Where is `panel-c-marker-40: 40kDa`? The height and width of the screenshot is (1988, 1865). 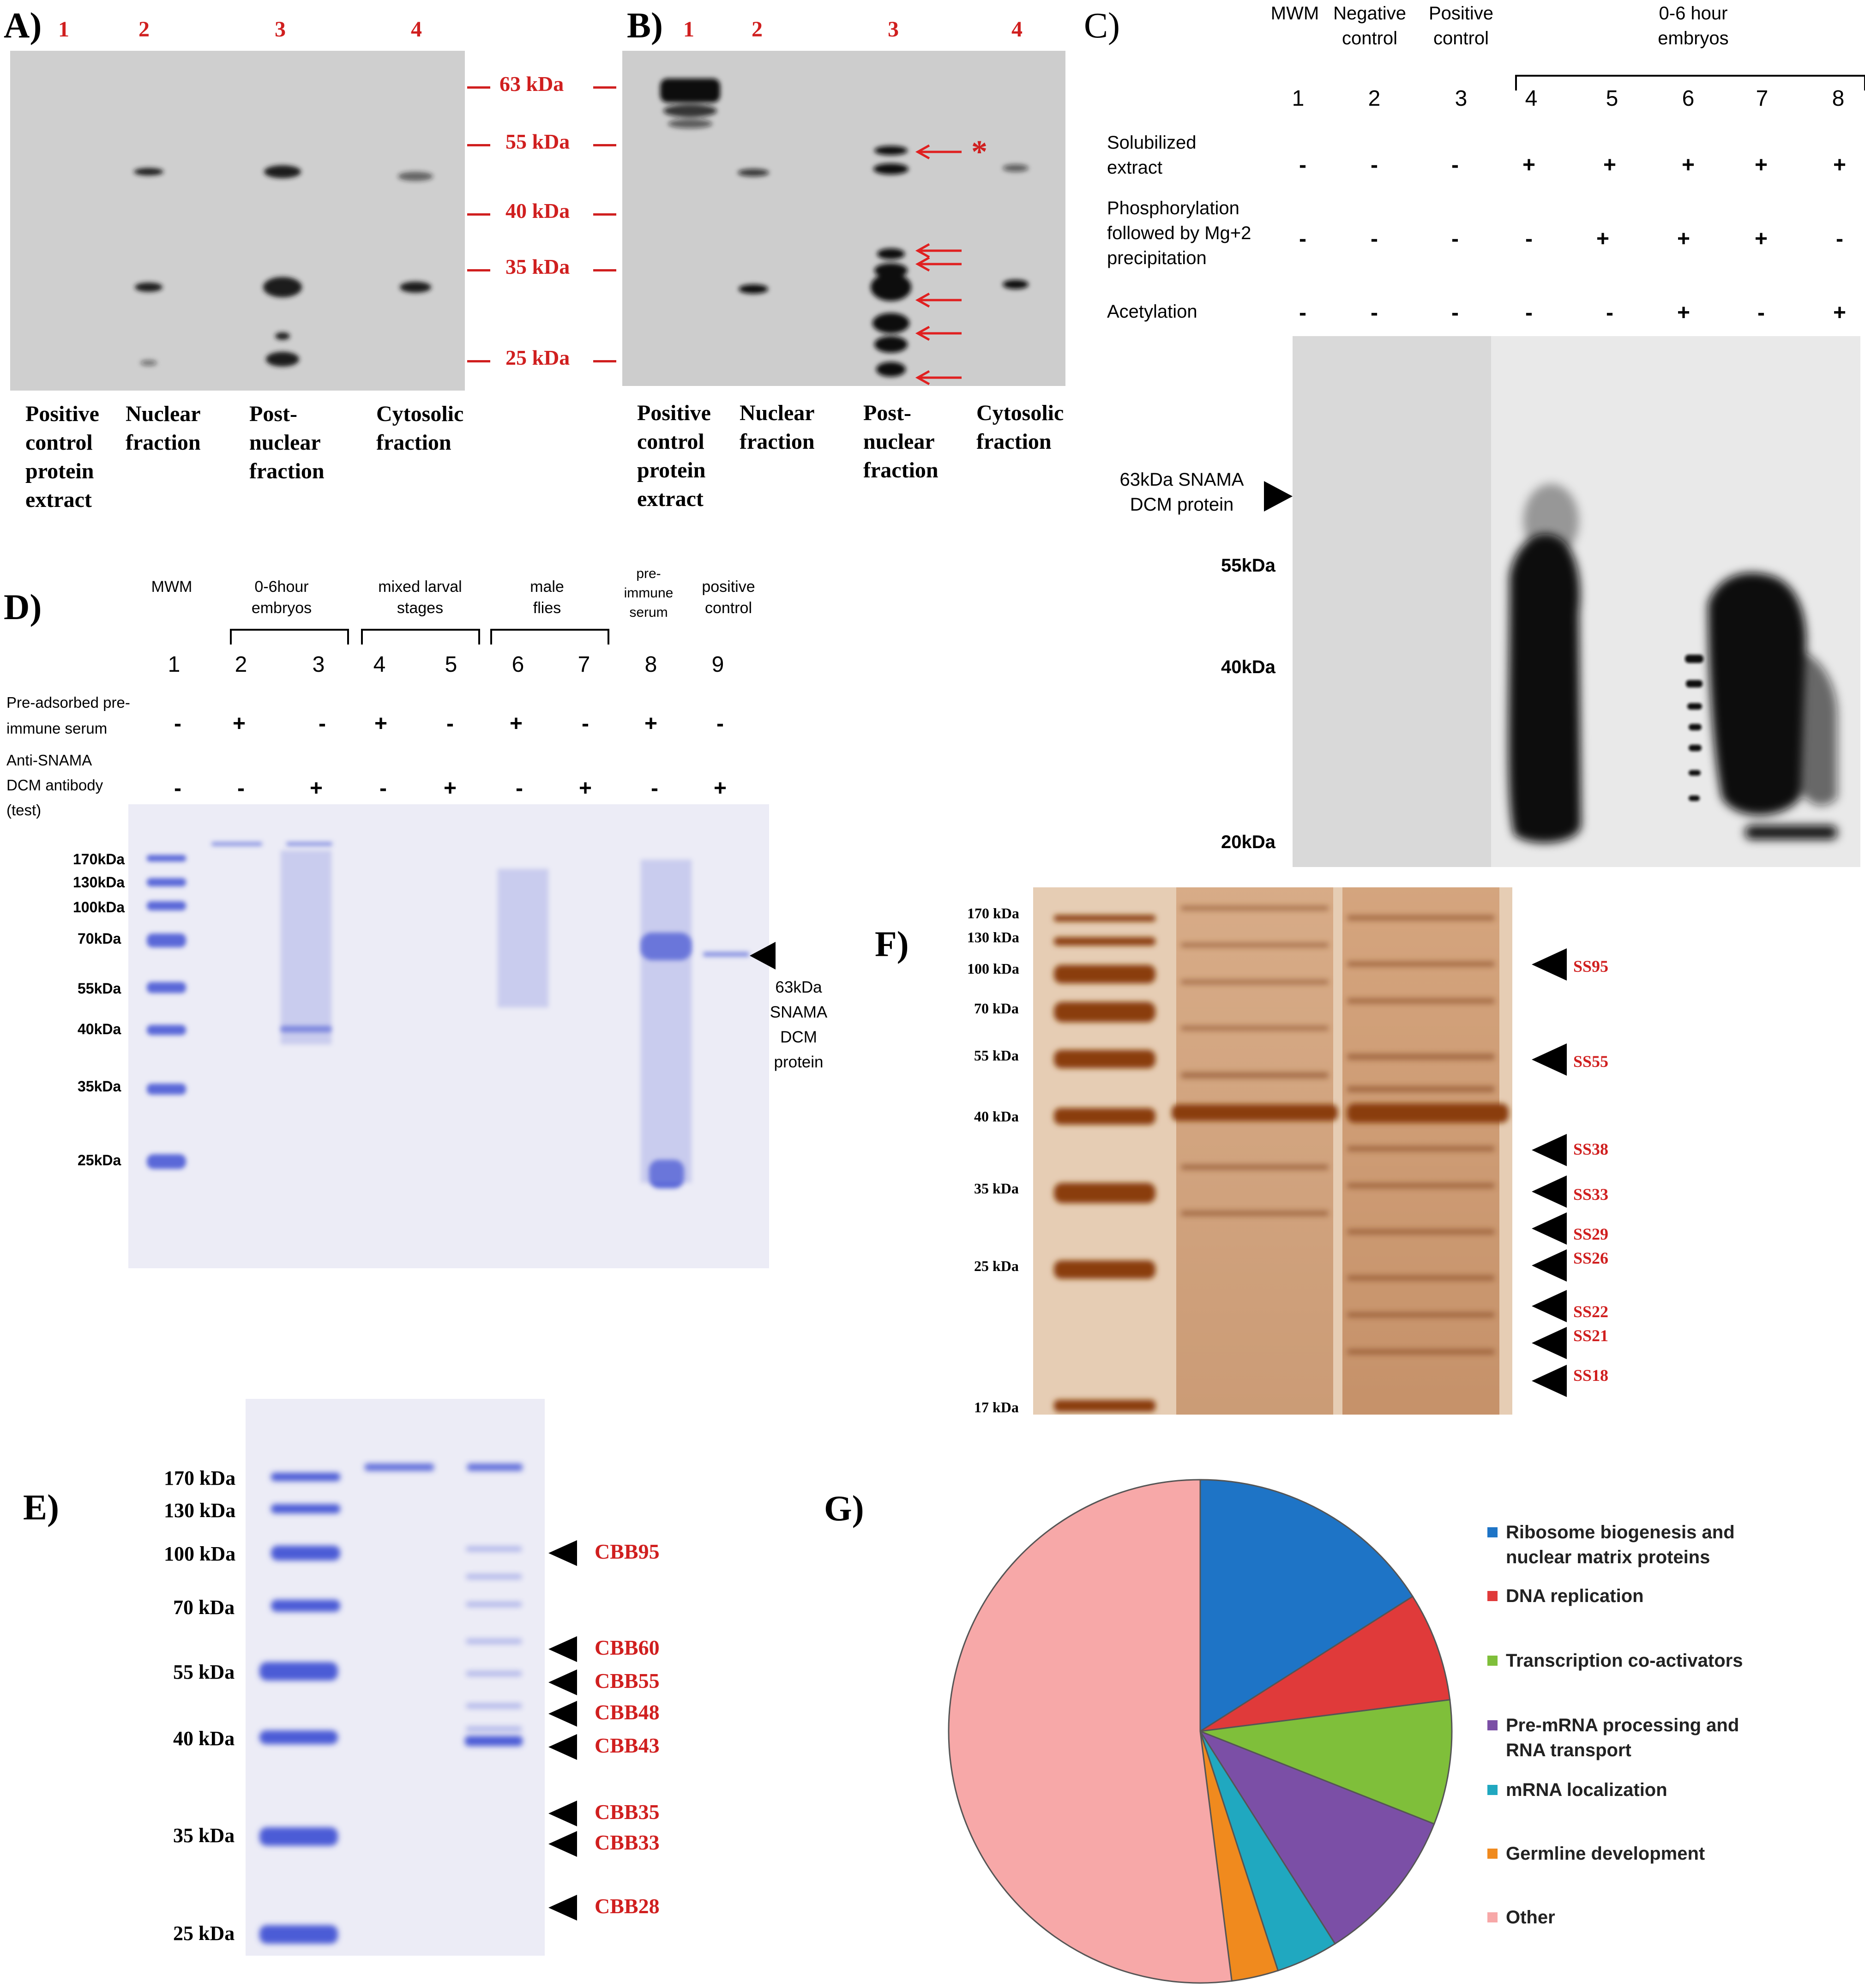 panel-c-marker-40: 40kDa is located at coordinates (1248, 667).